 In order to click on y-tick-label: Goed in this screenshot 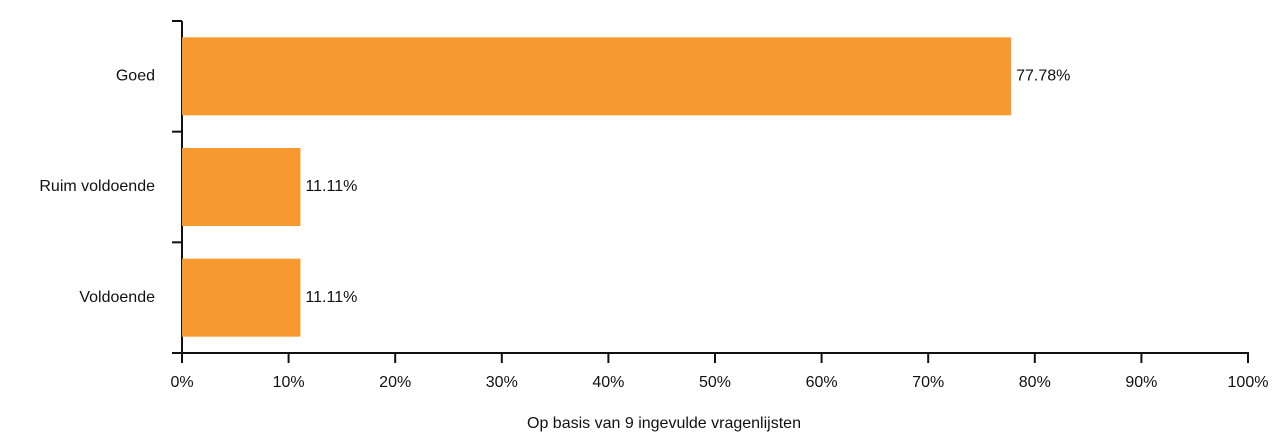, I will do `click(135, 76)`.